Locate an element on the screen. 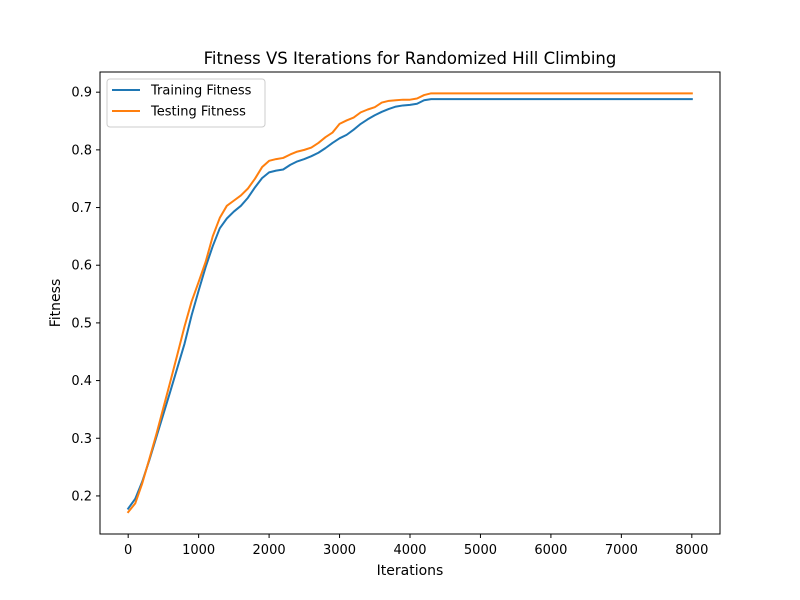  x-tick-label: 5000 is located at coordinates (480, 550).